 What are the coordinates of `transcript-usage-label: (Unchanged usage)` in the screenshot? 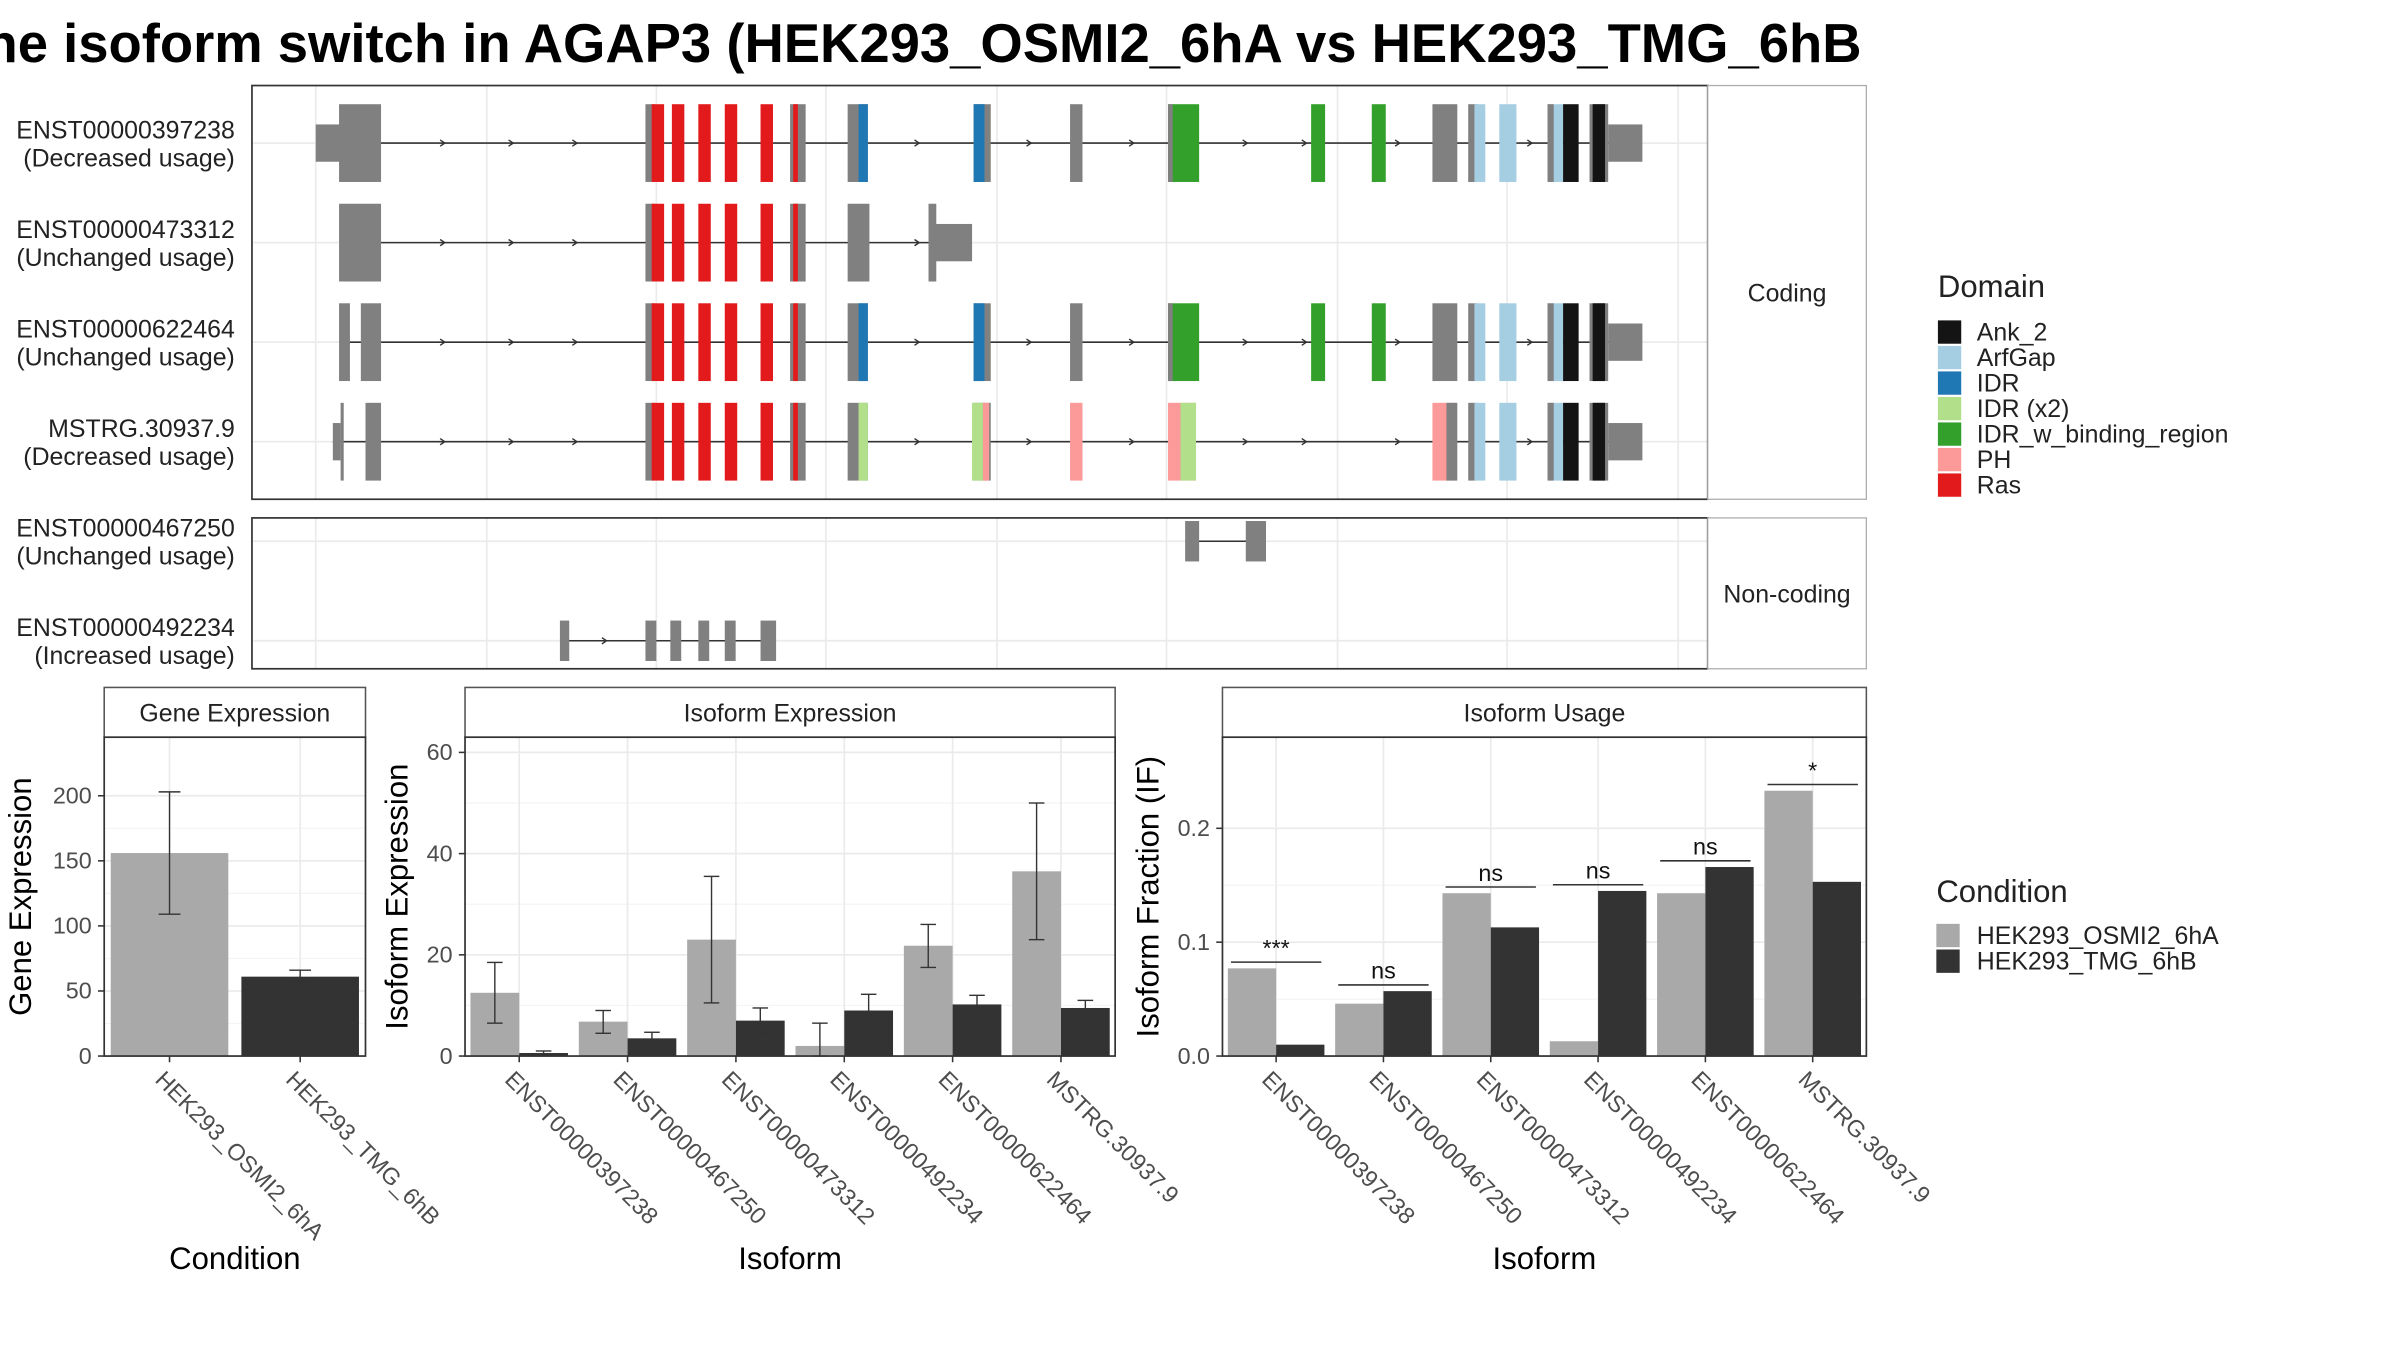 It's located at (125, 258).